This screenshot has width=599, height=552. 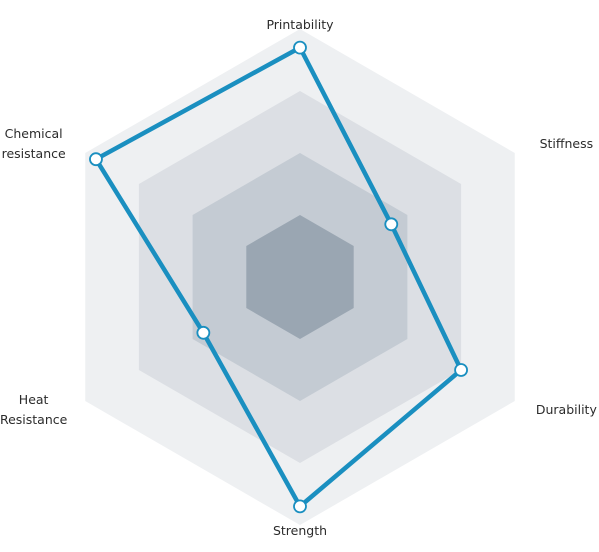 I want to click on axis-label-chemical_resistance: Chemical resistance, so click(x=34, y=143).